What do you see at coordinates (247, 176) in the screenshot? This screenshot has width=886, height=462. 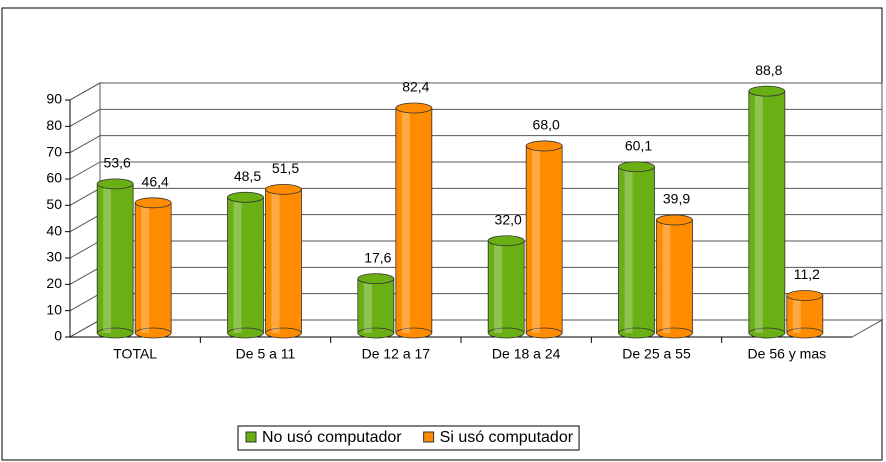 I see `value-label: 48,5` at bounding box center [247, 176].